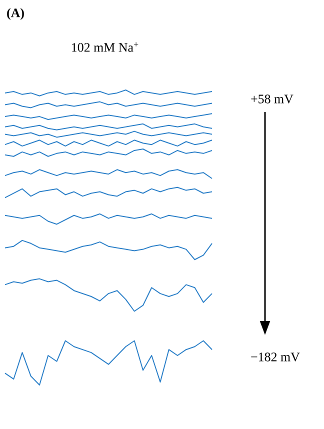 The image size is (324, 429). I want to click on chart-title: 102 mM Na$^{+}$, so click(105, 47).